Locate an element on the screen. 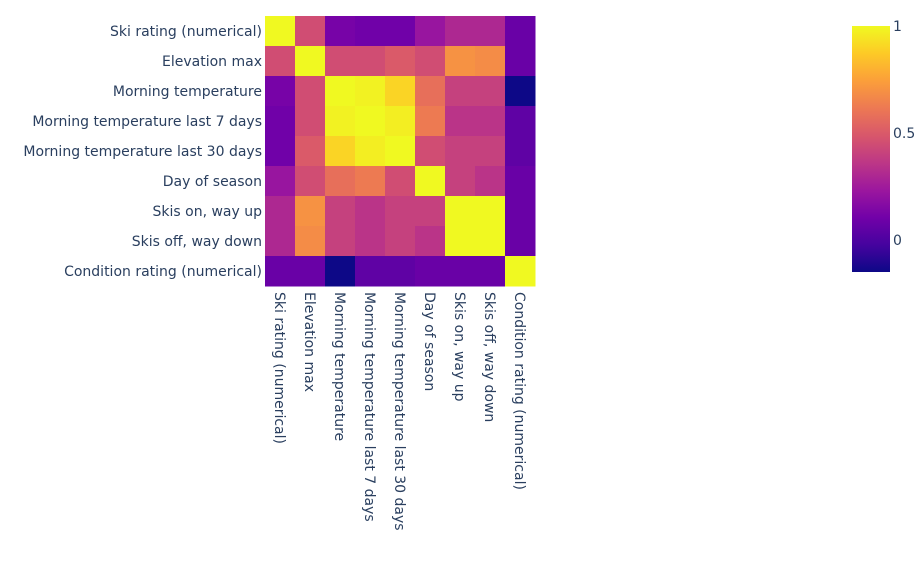 Image resolution: width=921 pixels, height=565 pixels. x-tick-label: Condition rating (numerical) is located at coordinates (519, 391).